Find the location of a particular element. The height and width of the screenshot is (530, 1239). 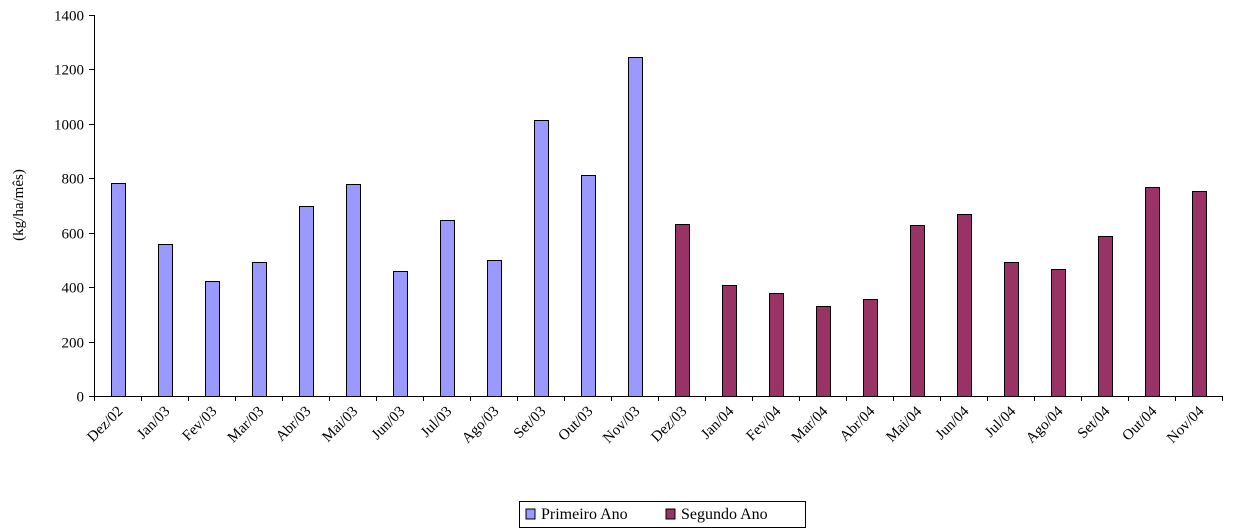

x-tick-label: Ago/04 is located at coordinates (1044, 424).